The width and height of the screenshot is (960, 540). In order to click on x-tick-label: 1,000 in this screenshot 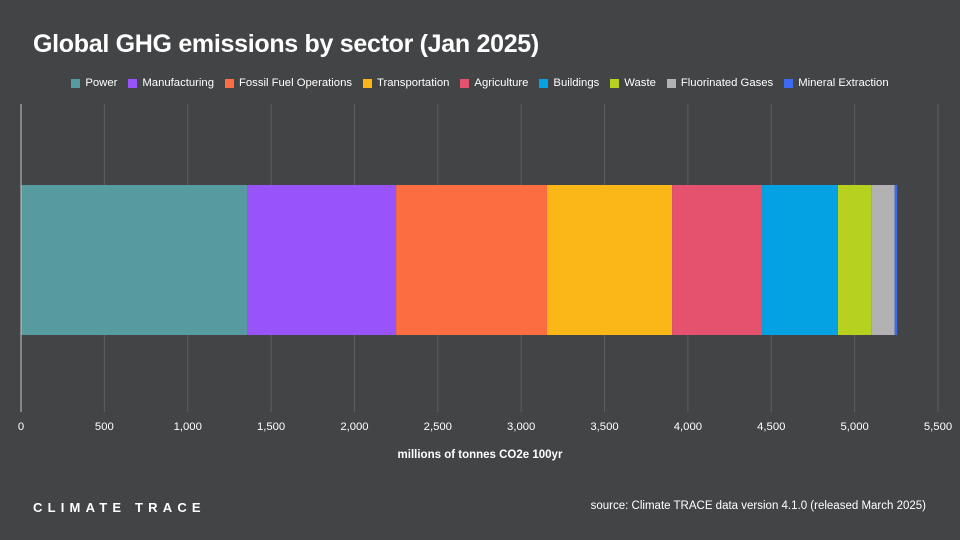, I will do `click(188, 427)`.